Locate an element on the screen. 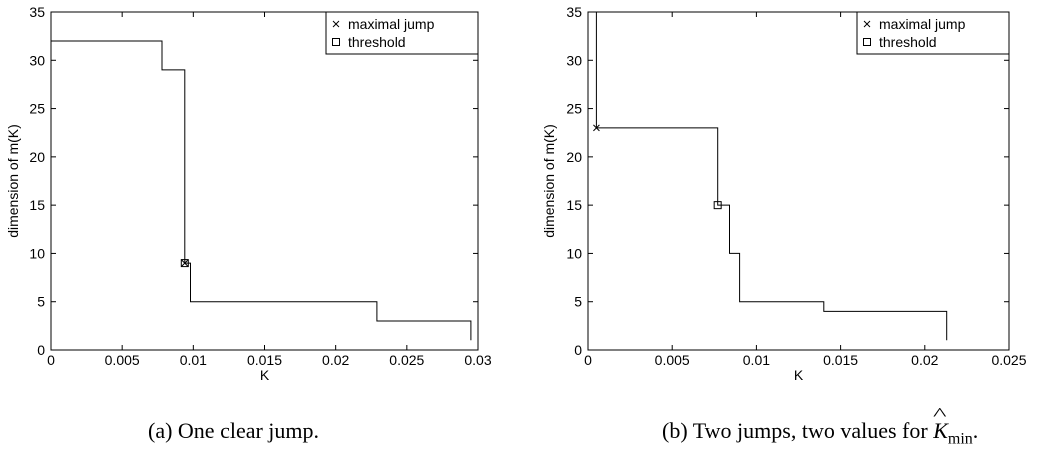 Image resolution: width=1040 pixels, height=466 pixels. caption-b-period: . is located at coordinates (975, 430).